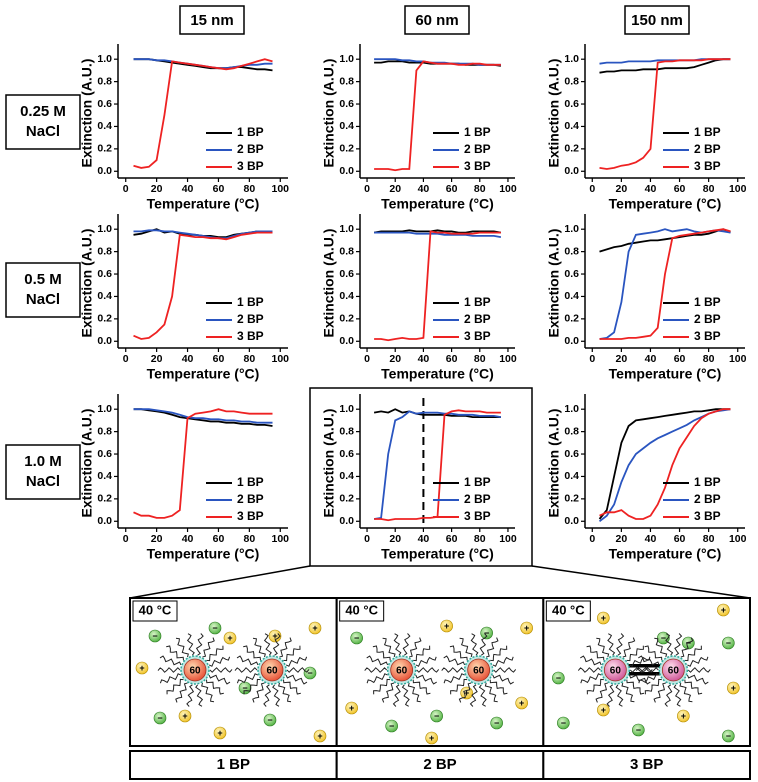  What do you see at coordinates (346, 104) in the screenshot?
I see `y-tick-label: 0.6` at bounding box center [346, 104].